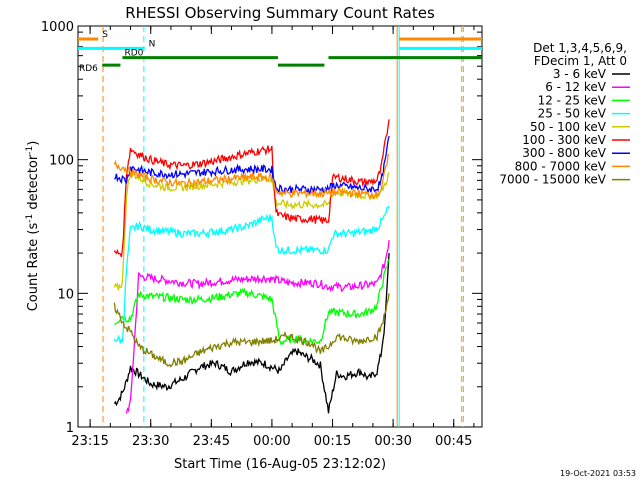 The height and width of the screenshot is (480, 640). What do you see at coordinates (280, 464) in the screenshot?
I see `x-axis-label: Start Time (16-Aug-05 23:12:02)` at bounding box center [280, 464].